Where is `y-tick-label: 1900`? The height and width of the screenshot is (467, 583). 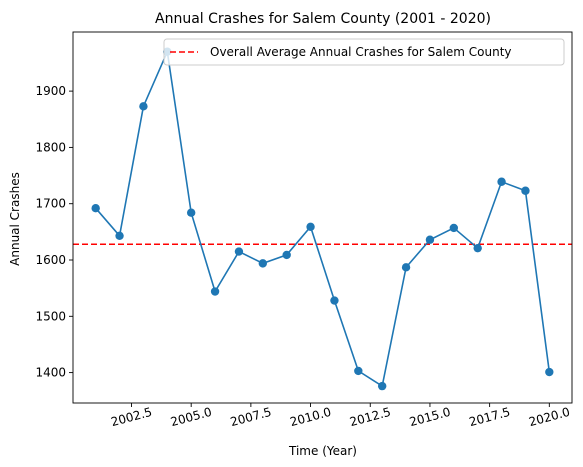
y-tick-label: 1900 is located at coordinates (50, 91).